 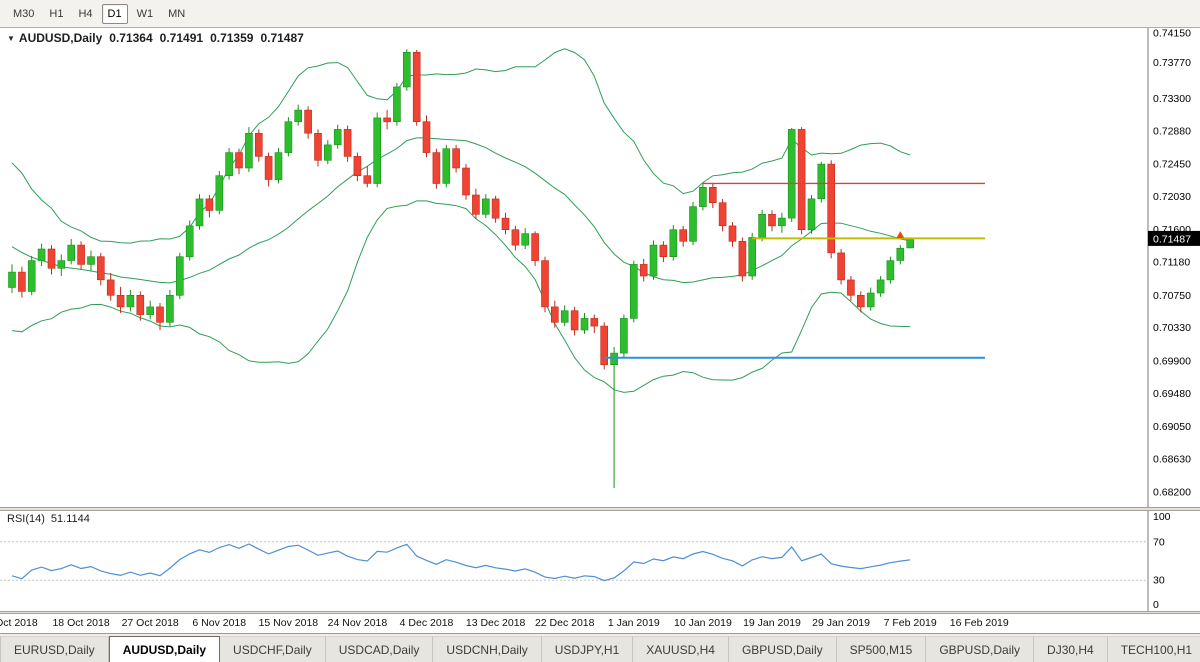 What do you see at coordinates (273, 649) in the screenshot?
I see `chart-tab-usdchf-daily: USDCHF,Daily` at bounding box center [273, 649].